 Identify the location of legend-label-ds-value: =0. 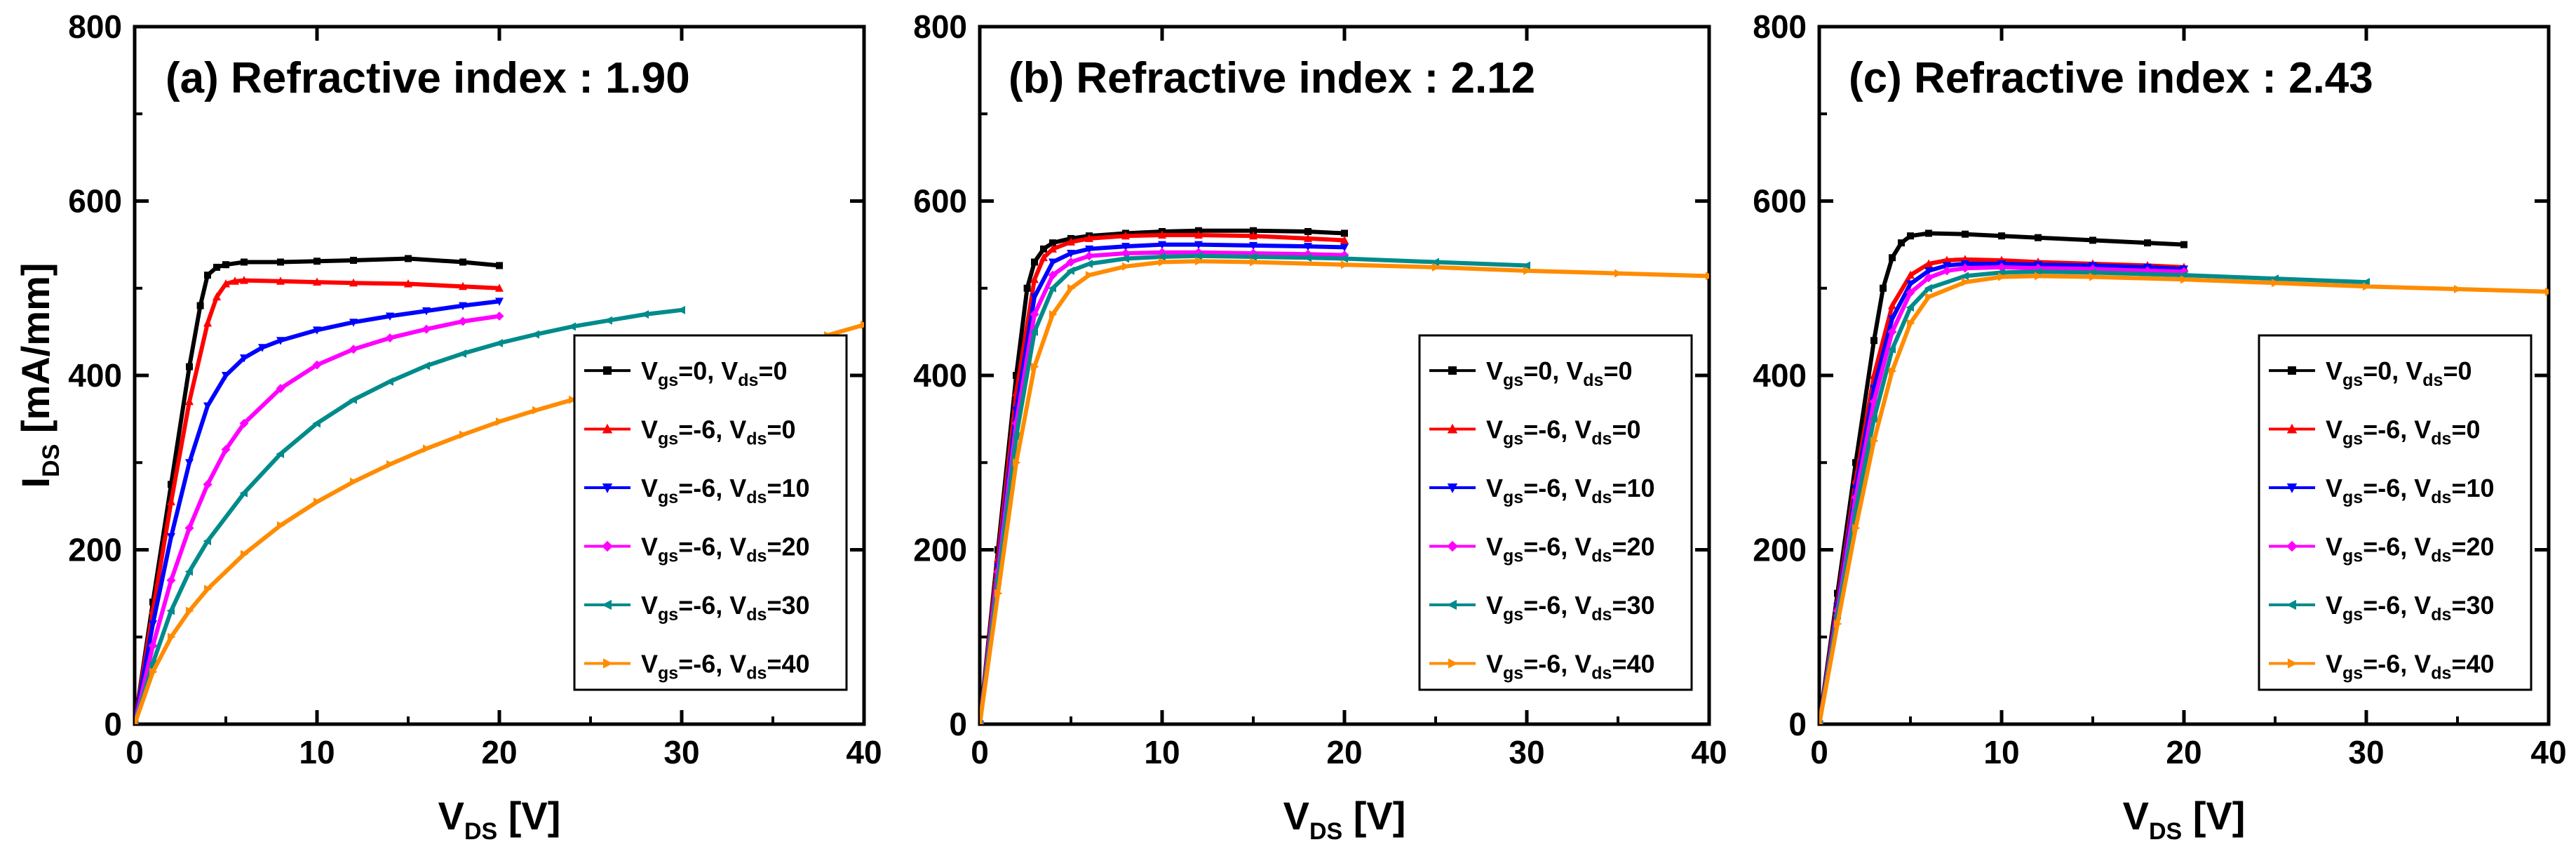
(1626, 429).